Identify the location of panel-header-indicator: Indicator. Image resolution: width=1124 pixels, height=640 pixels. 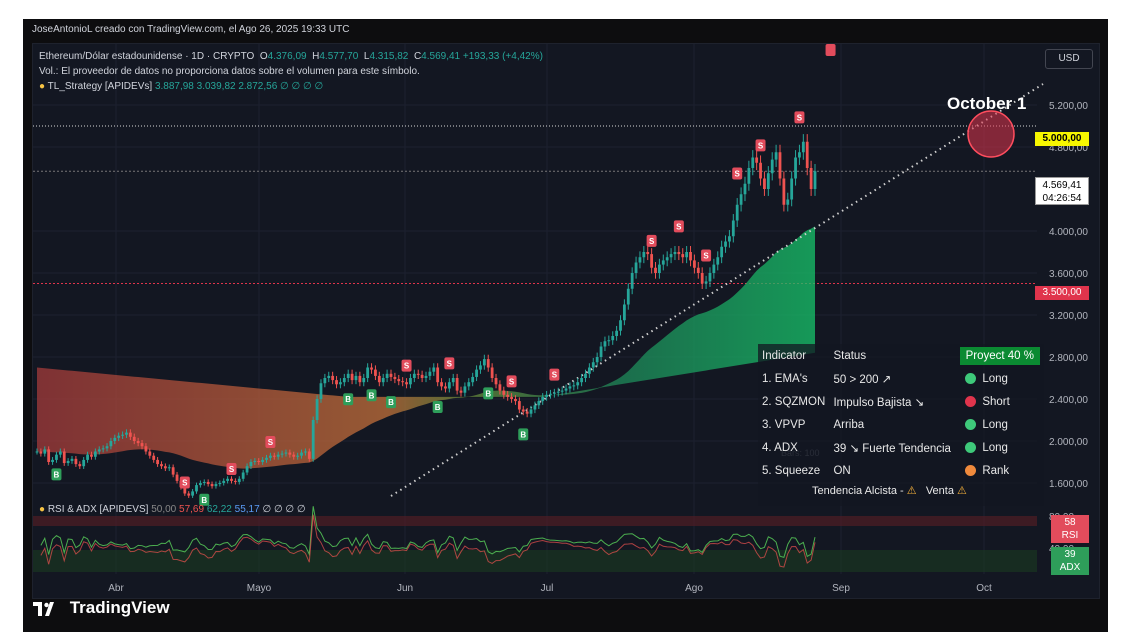
(784, 355).